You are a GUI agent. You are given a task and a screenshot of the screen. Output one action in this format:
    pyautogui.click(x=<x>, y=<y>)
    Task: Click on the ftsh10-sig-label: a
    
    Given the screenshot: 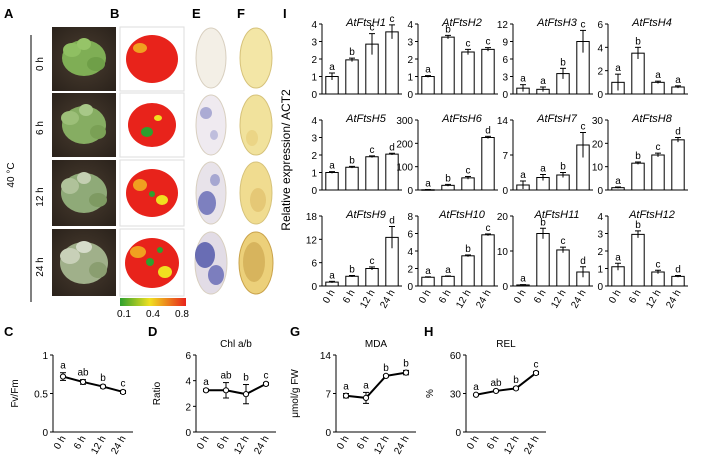 What is the action you would take?
    pyautogui.click(x=428, y=271)
    